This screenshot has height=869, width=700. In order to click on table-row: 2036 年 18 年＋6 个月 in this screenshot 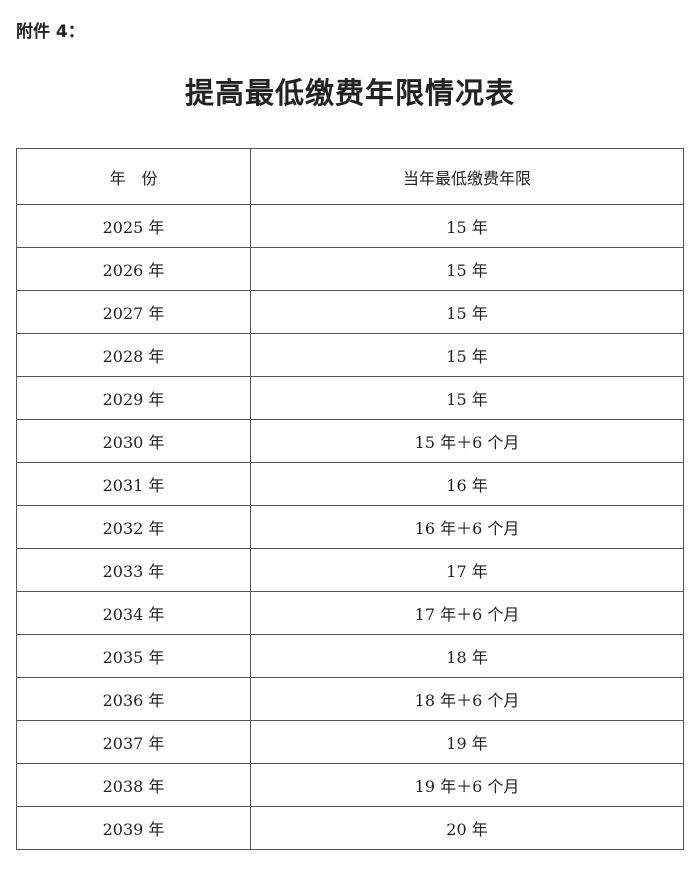, I will do `click(350, 699)`.